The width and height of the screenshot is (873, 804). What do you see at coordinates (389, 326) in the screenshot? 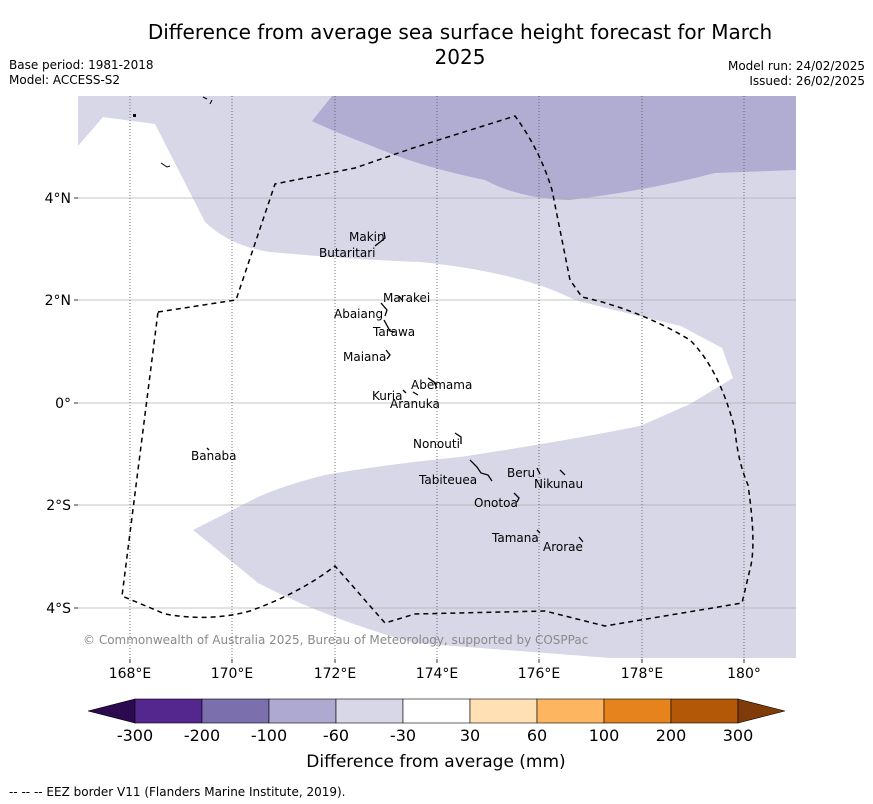
I see `island-tarawa` at bounding box center [389, 326].